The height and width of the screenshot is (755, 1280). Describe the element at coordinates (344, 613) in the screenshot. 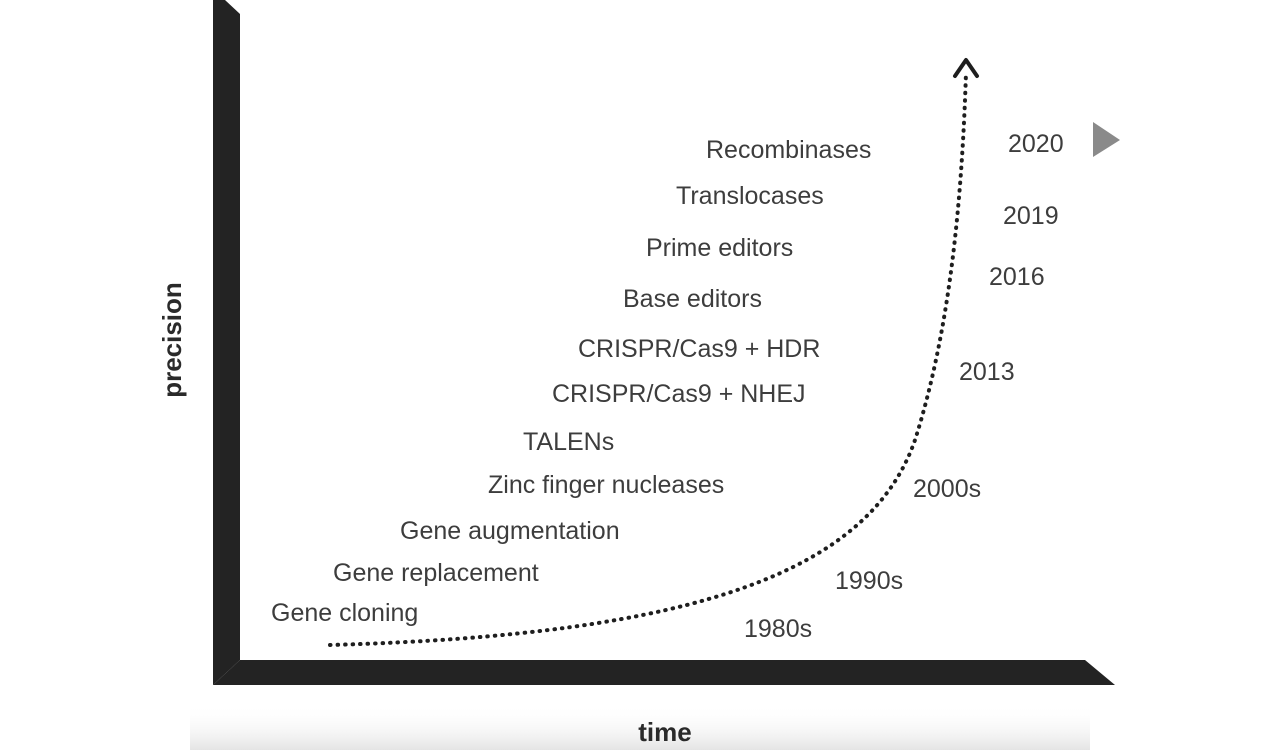

I see `technology-label: Gene cloning` at that location.